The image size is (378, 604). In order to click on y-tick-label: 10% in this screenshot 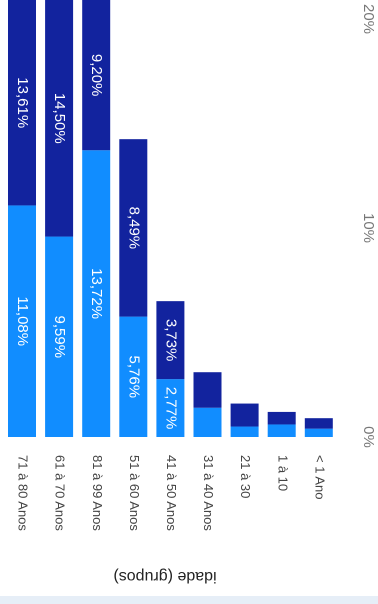, I will do `click(368, 228)`.